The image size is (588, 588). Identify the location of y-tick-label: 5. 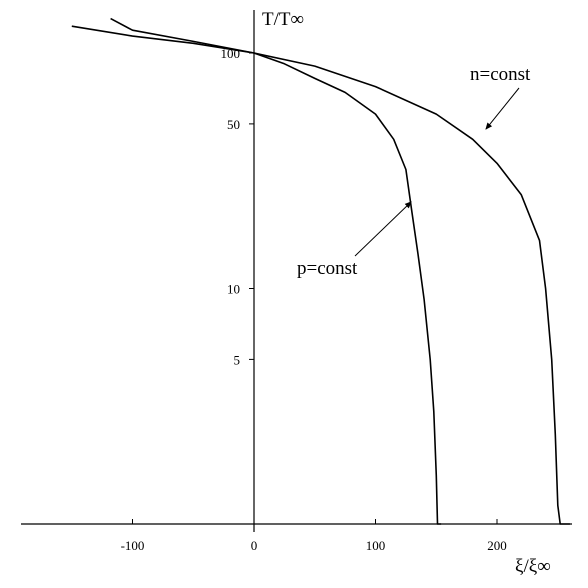
(237, 359).